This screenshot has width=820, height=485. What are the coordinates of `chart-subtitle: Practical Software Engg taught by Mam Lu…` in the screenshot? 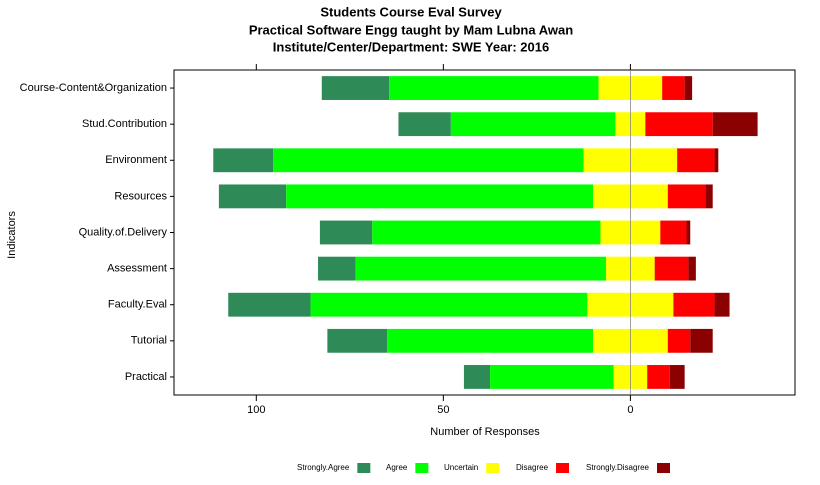 It's located at (411, 29).